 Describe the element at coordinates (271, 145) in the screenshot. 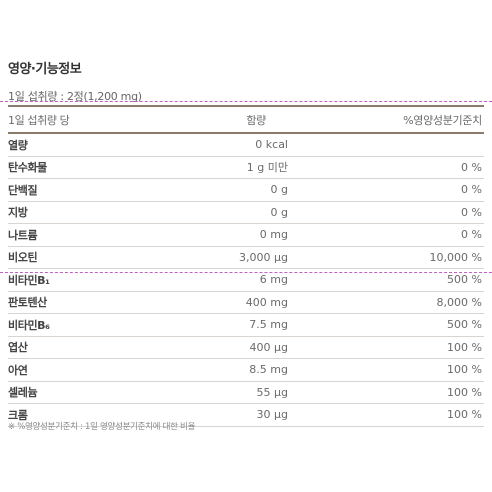

I see `nutrient-amount: 0 kcal` at that location.